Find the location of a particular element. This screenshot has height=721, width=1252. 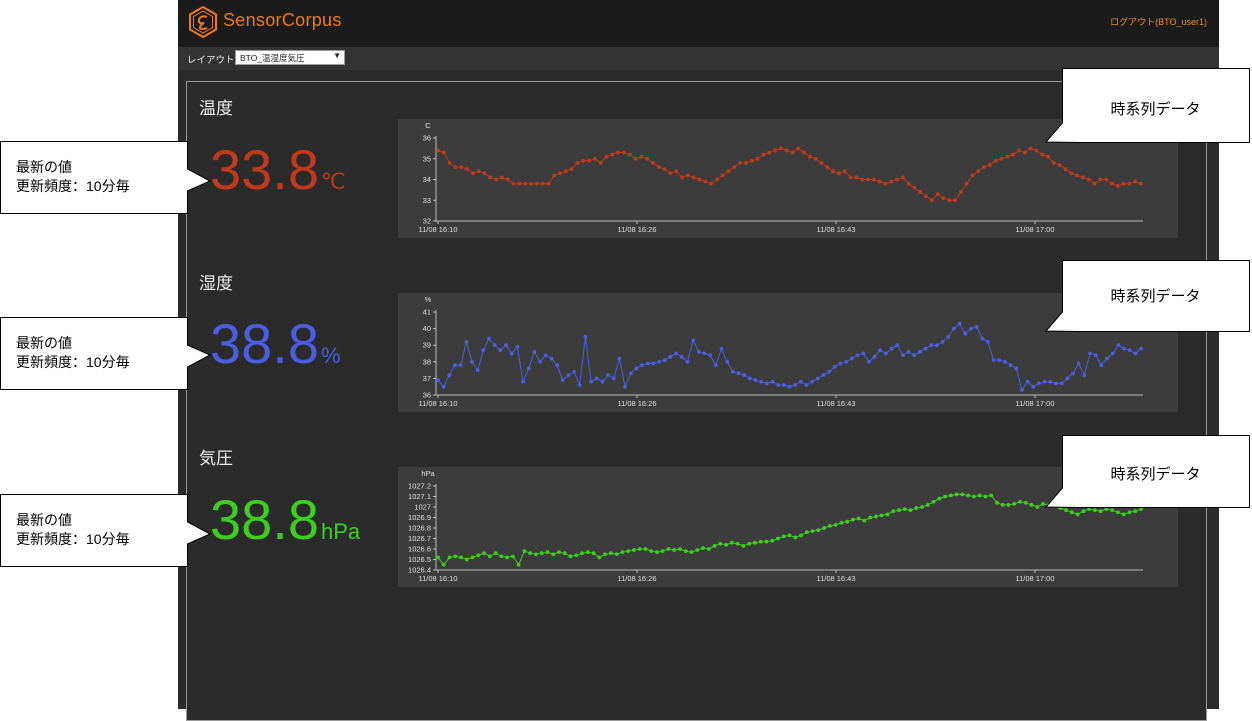

y-axis-unit-label: % is located at coordinates (428, 299).